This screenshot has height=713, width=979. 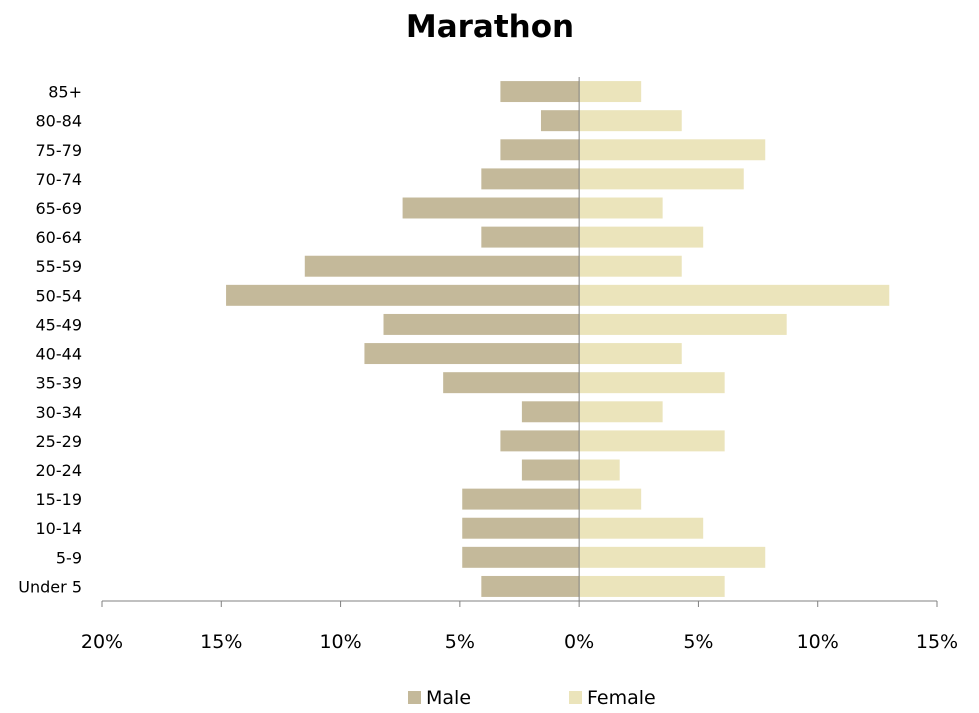 I want to click on category-label-0: Under 5, so click(x=50, y=586).